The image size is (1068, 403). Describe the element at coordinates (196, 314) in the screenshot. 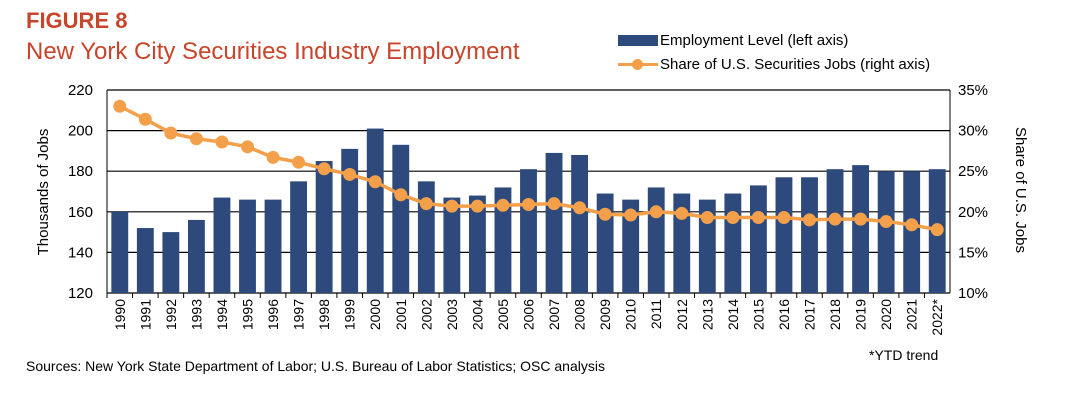

I see `x-tick-label: 1993` at that location.